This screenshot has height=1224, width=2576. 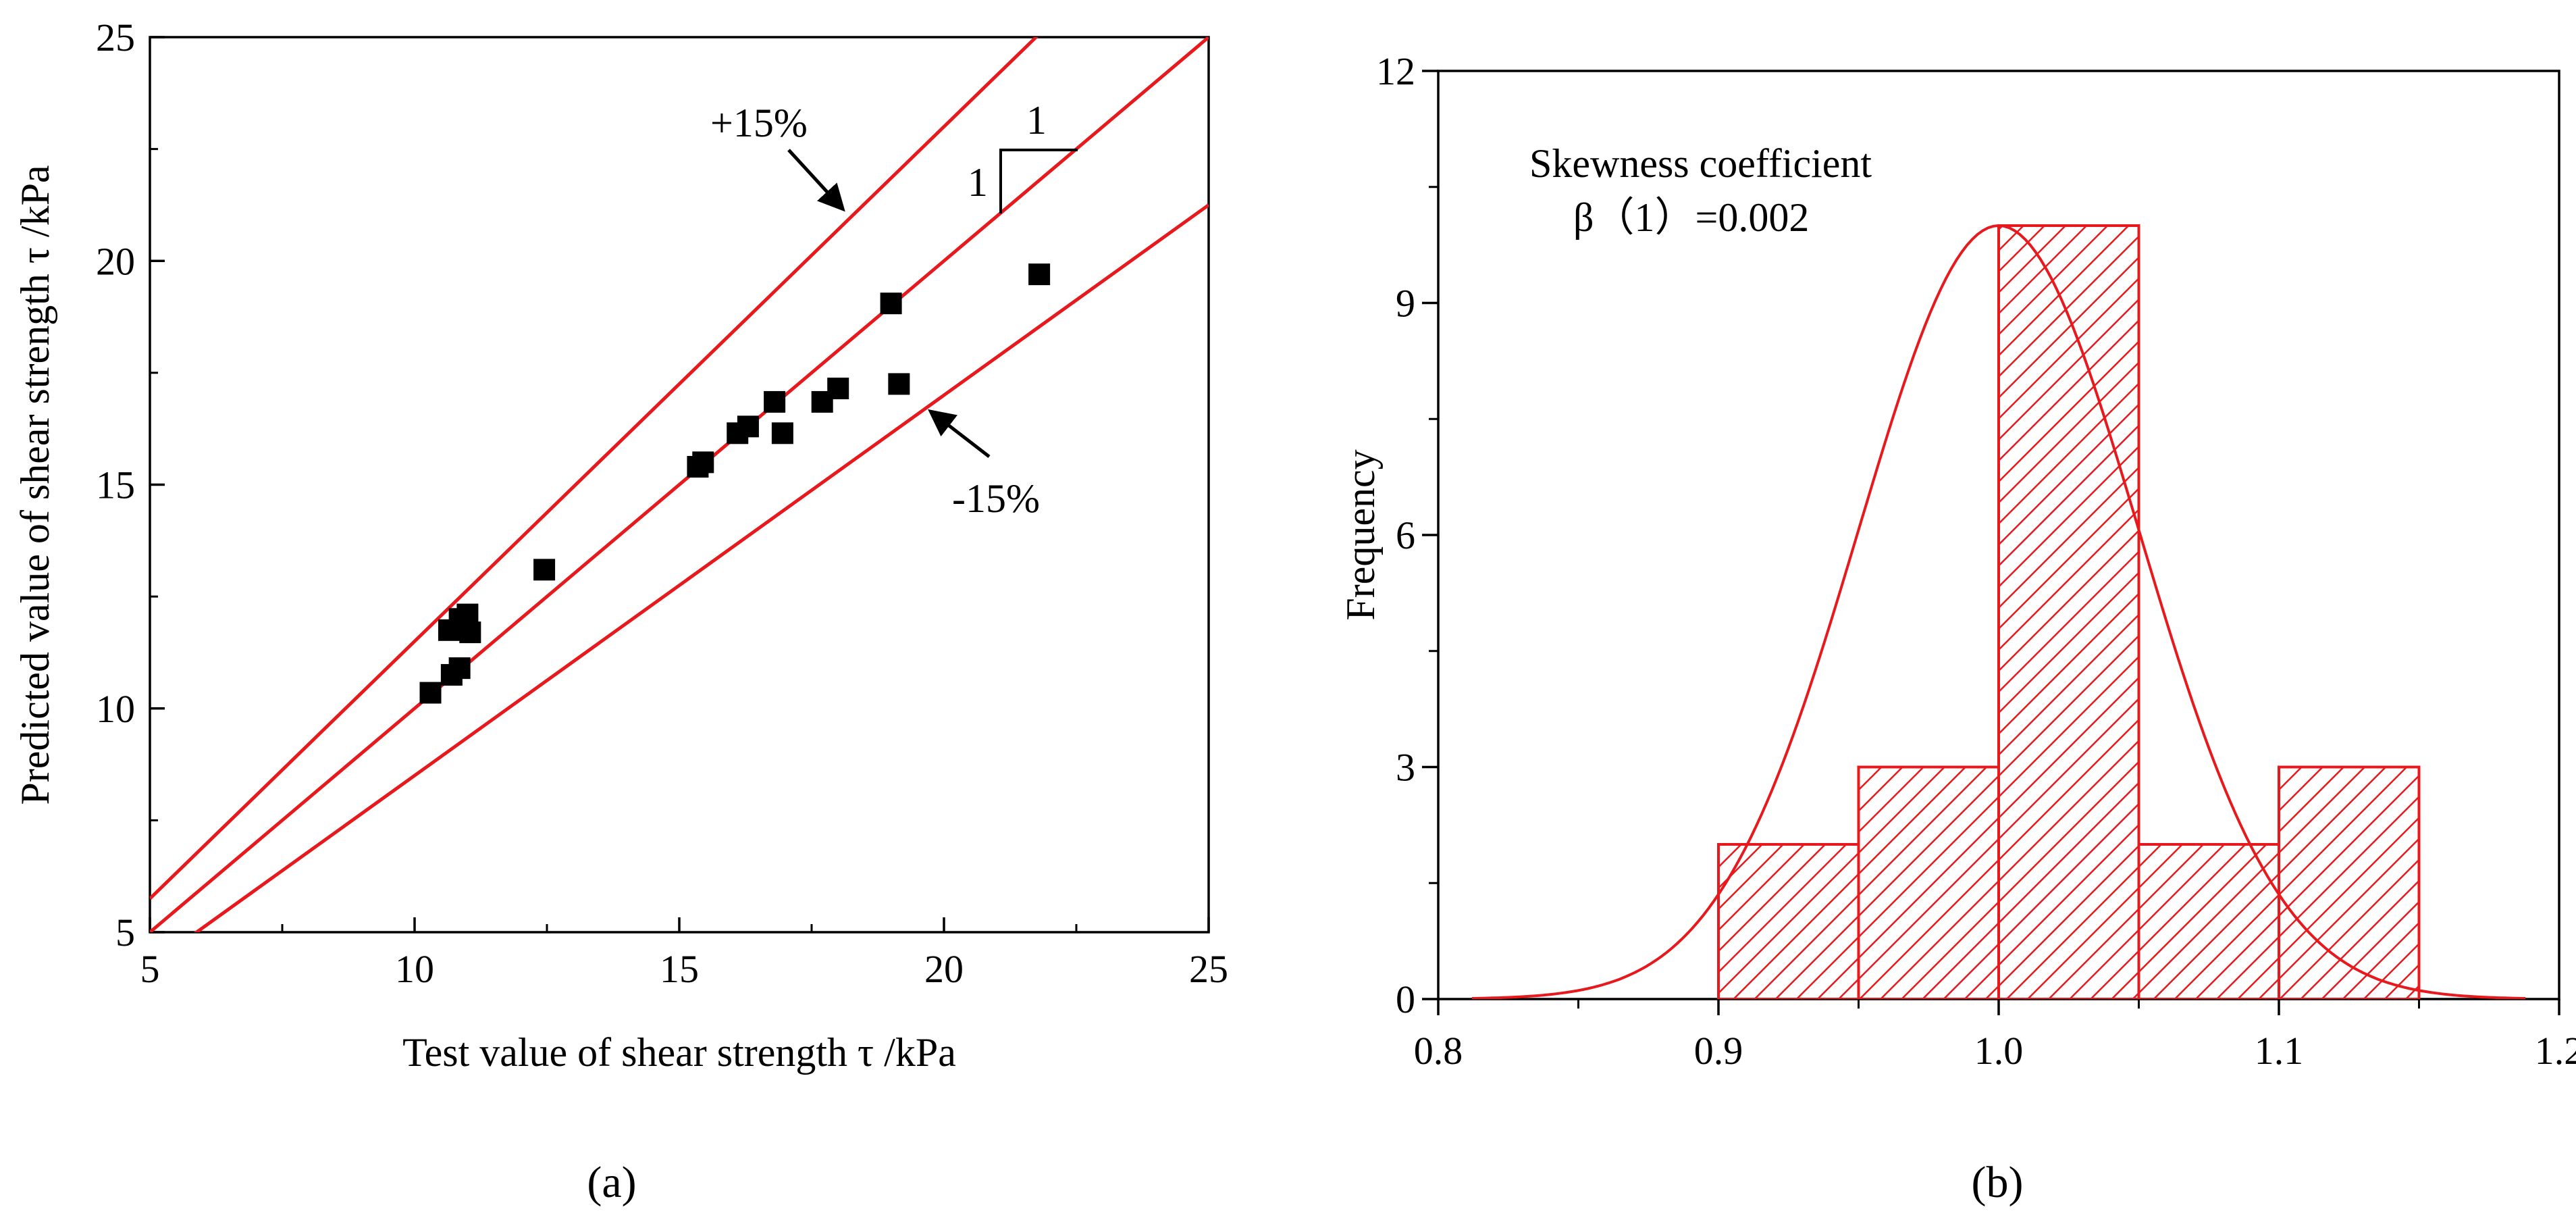 I want to click on skewness-title: Skewness coefficient, so click(x=1700, y=163).